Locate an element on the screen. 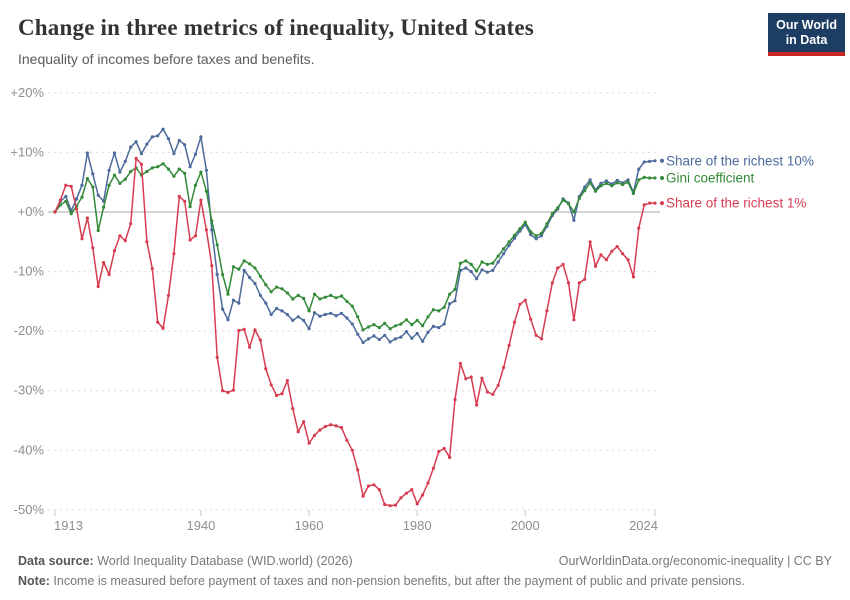 Image resolution: width=850 pixels, height=600 pixels. x-tick-label: 2024 is located at coordinates (643, 525).